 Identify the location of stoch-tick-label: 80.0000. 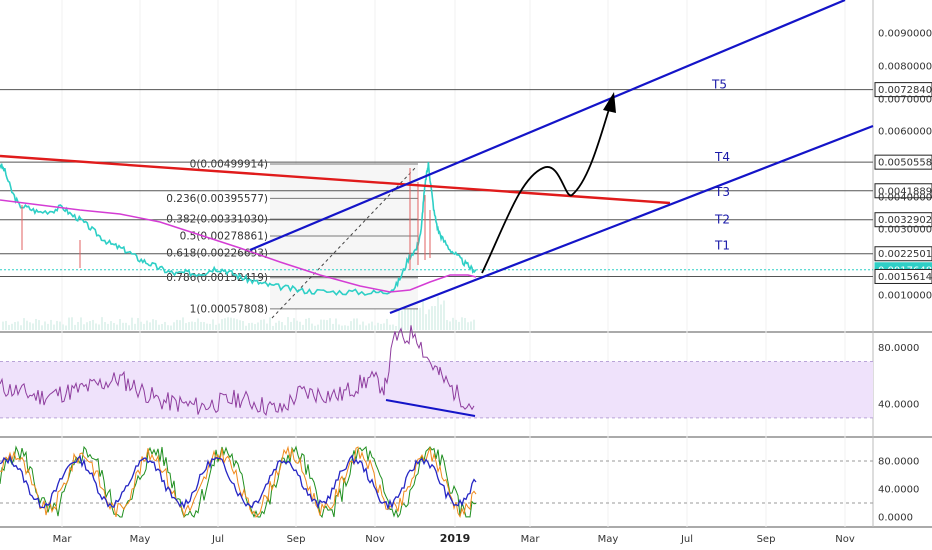
(898, 462).